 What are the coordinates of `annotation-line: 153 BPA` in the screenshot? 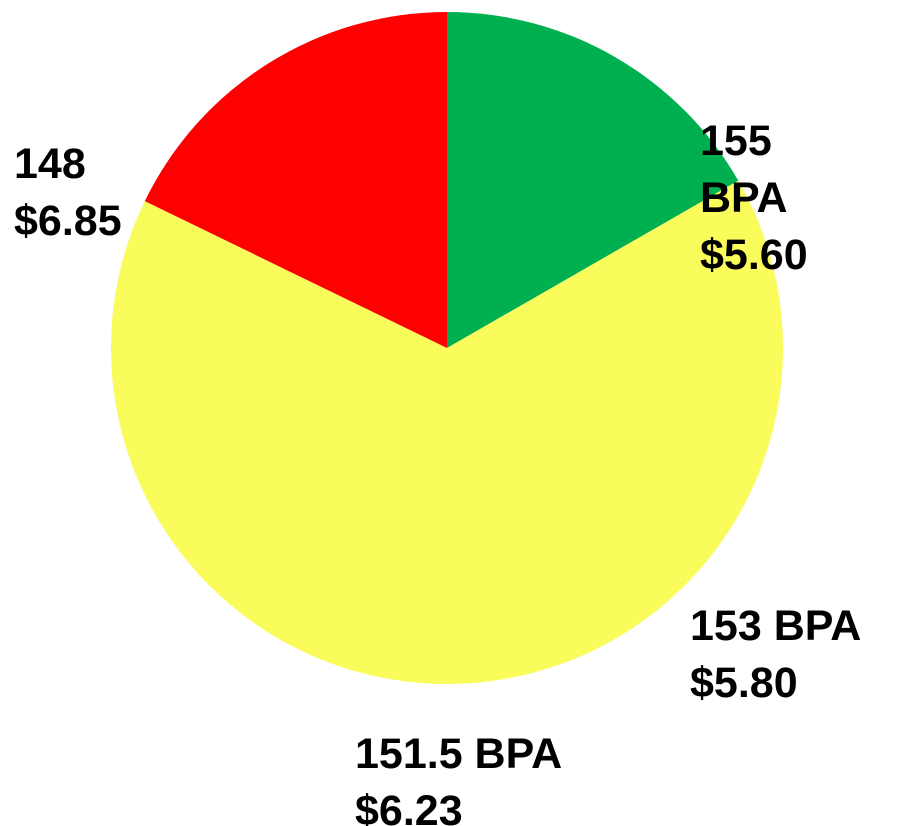 It's located at (775, 626).